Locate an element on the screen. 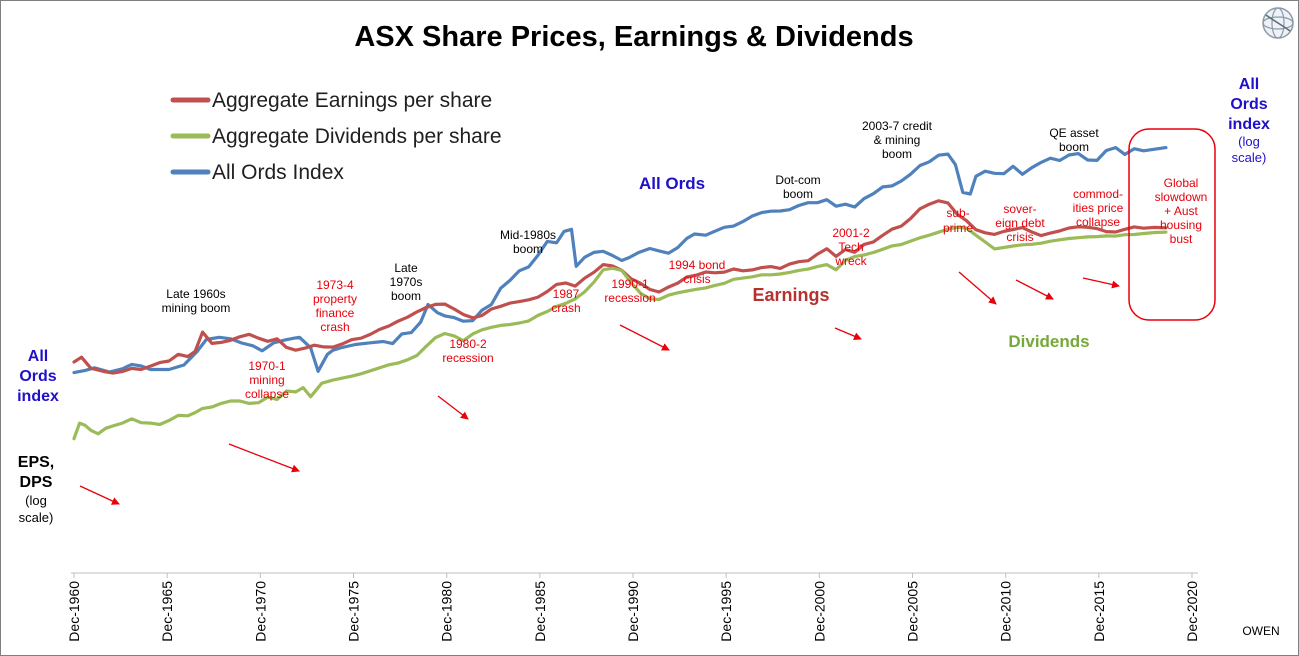 The image size is (1299, 656). annotation-sovereign-debt-crisis: sover- eign debt crisis is located at coordinates (1020, 223).